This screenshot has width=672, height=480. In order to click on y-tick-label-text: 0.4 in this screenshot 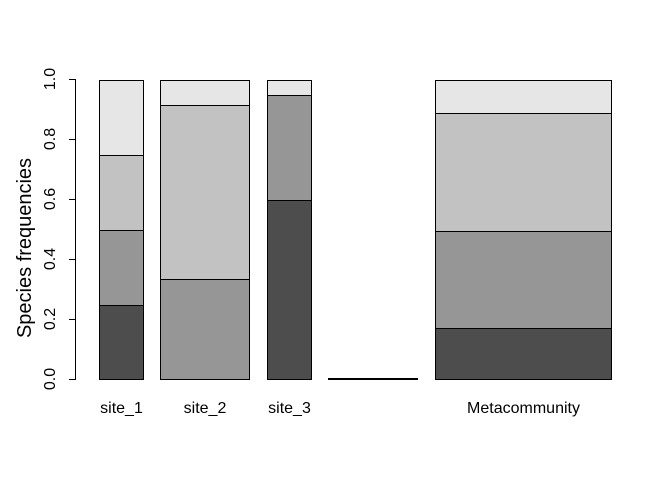, I will do `click(50, 259)`.